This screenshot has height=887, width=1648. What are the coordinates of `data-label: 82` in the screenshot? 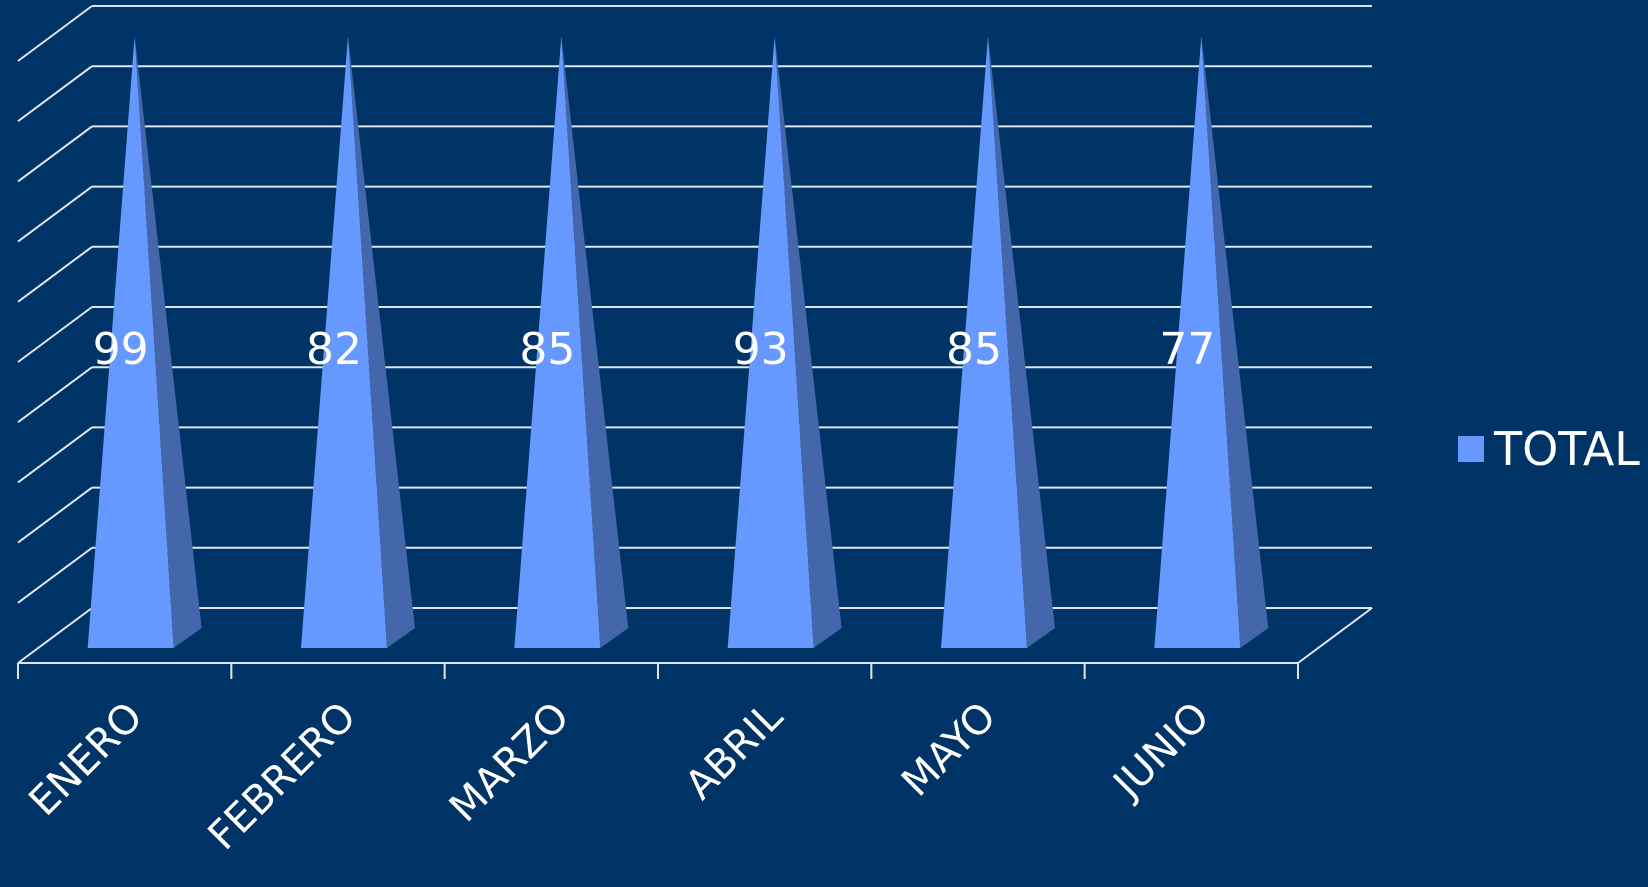 It's located at (334, 349).